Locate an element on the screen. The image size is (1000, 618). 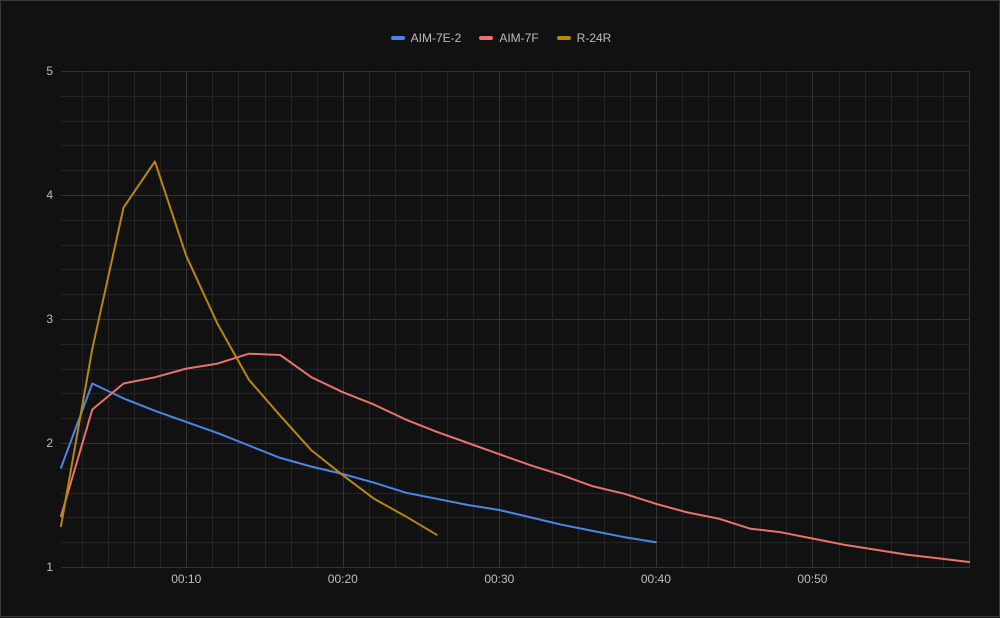
legend: AIM-7E-2 AIM-7F R-24R is located at coordinates (500, 38).